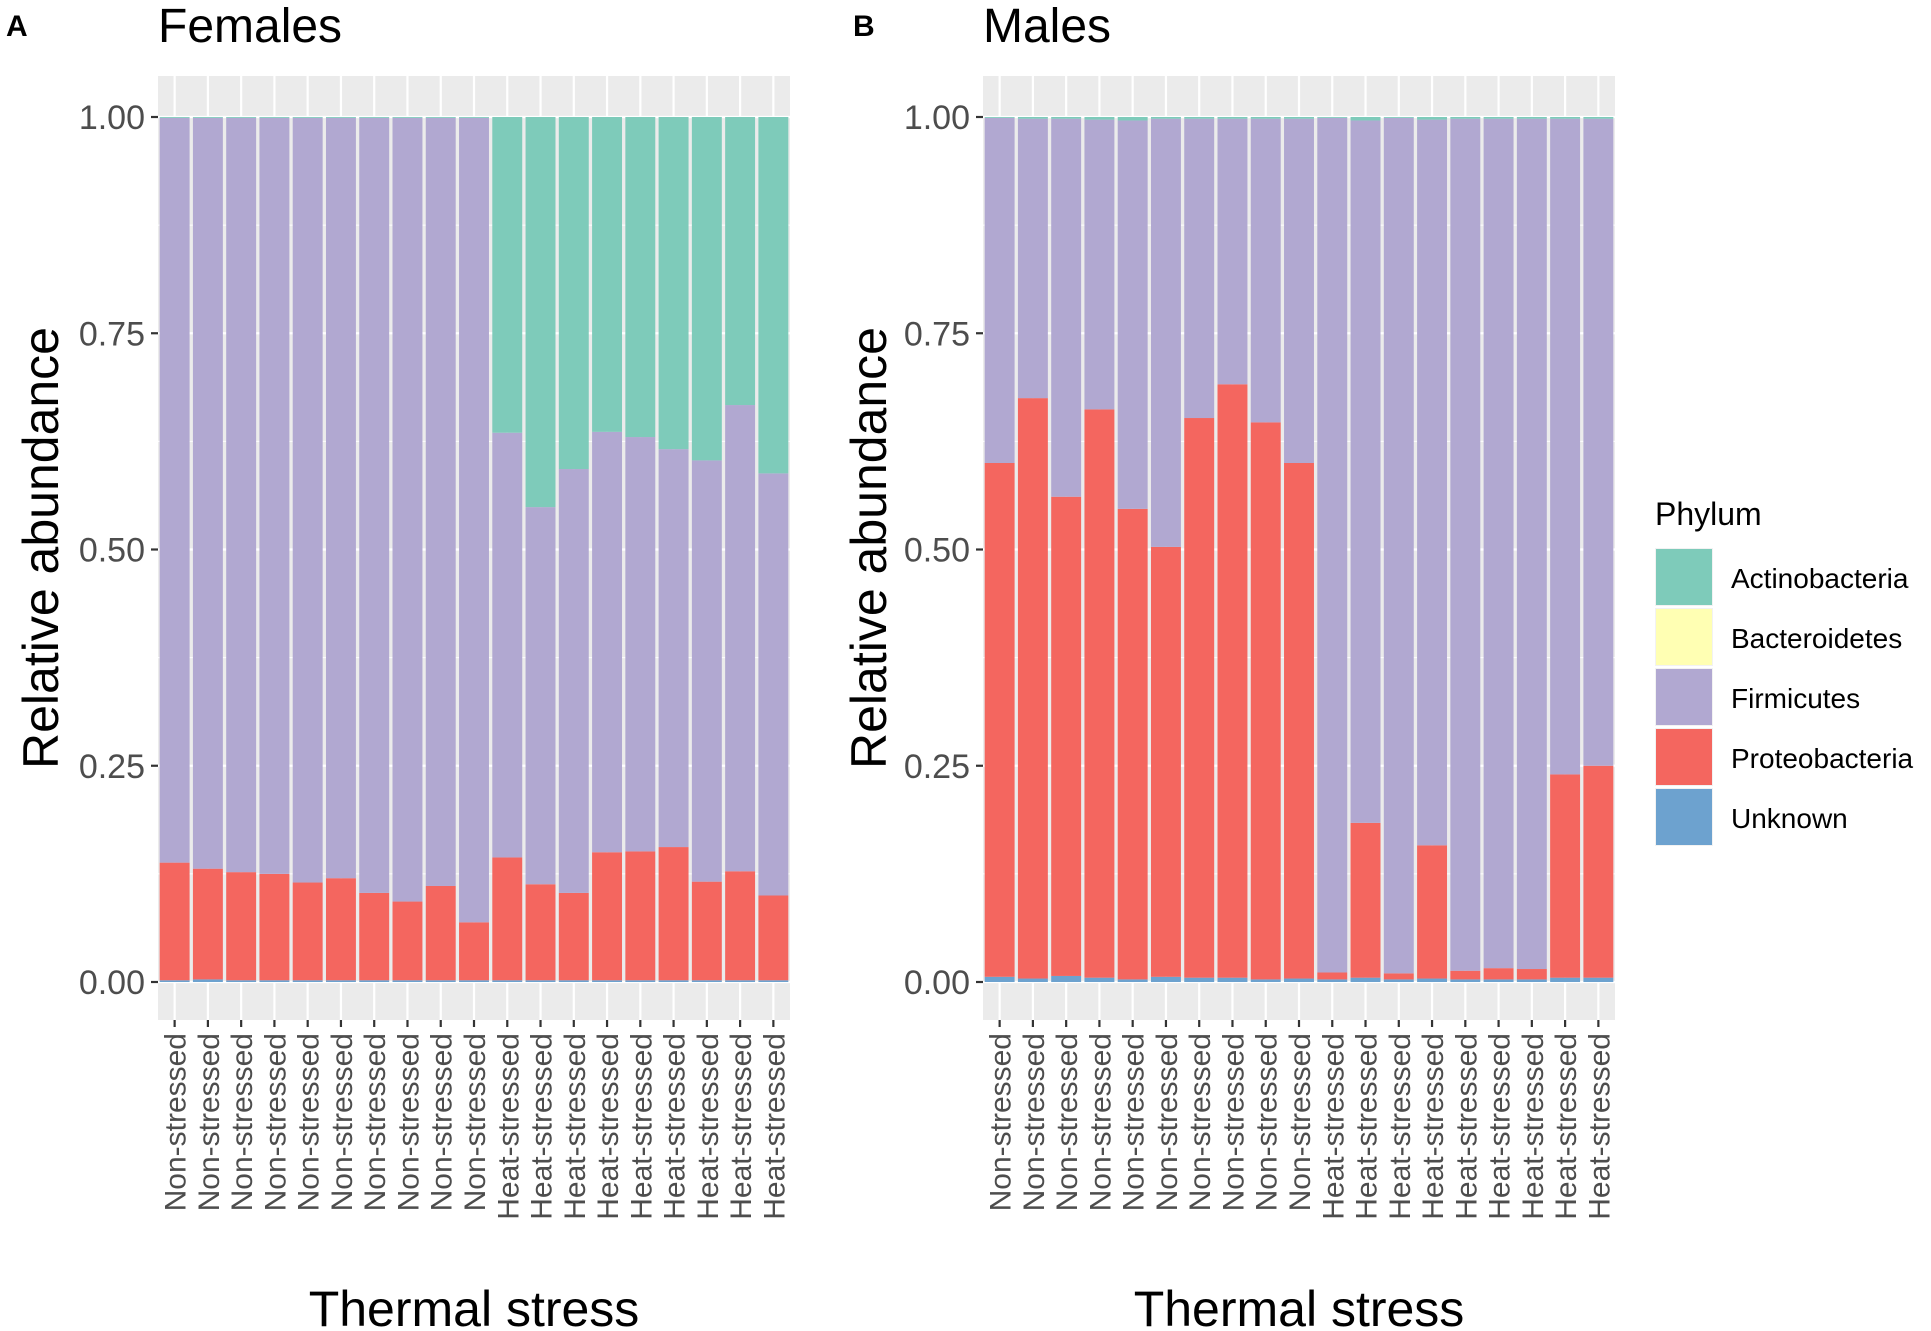  What do you see at coordinates (937, 118) in the screenshot?
I see `y-tick-label: 1.00` at bounding box center [937, 118].